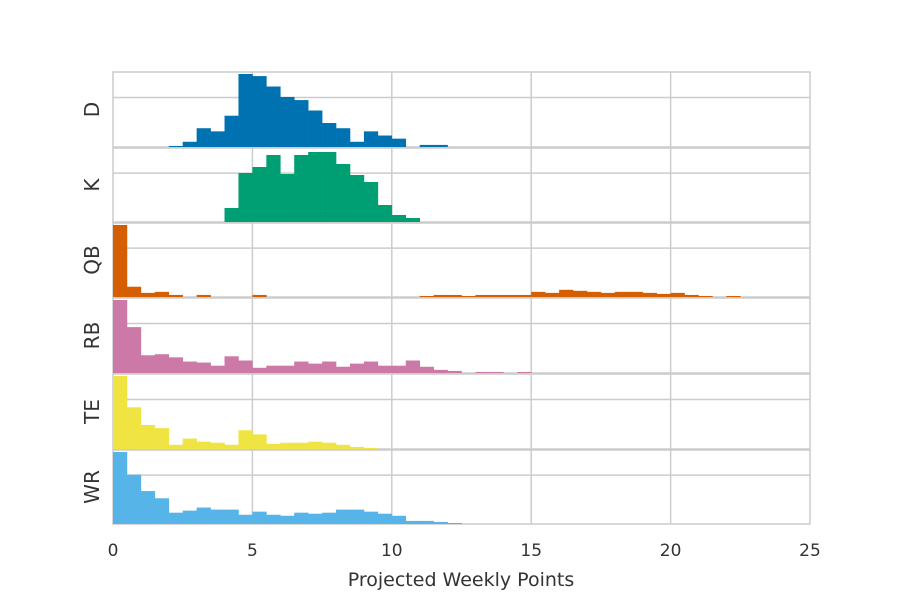  I want to click on x-tick-label: 20, so click(671, 551).